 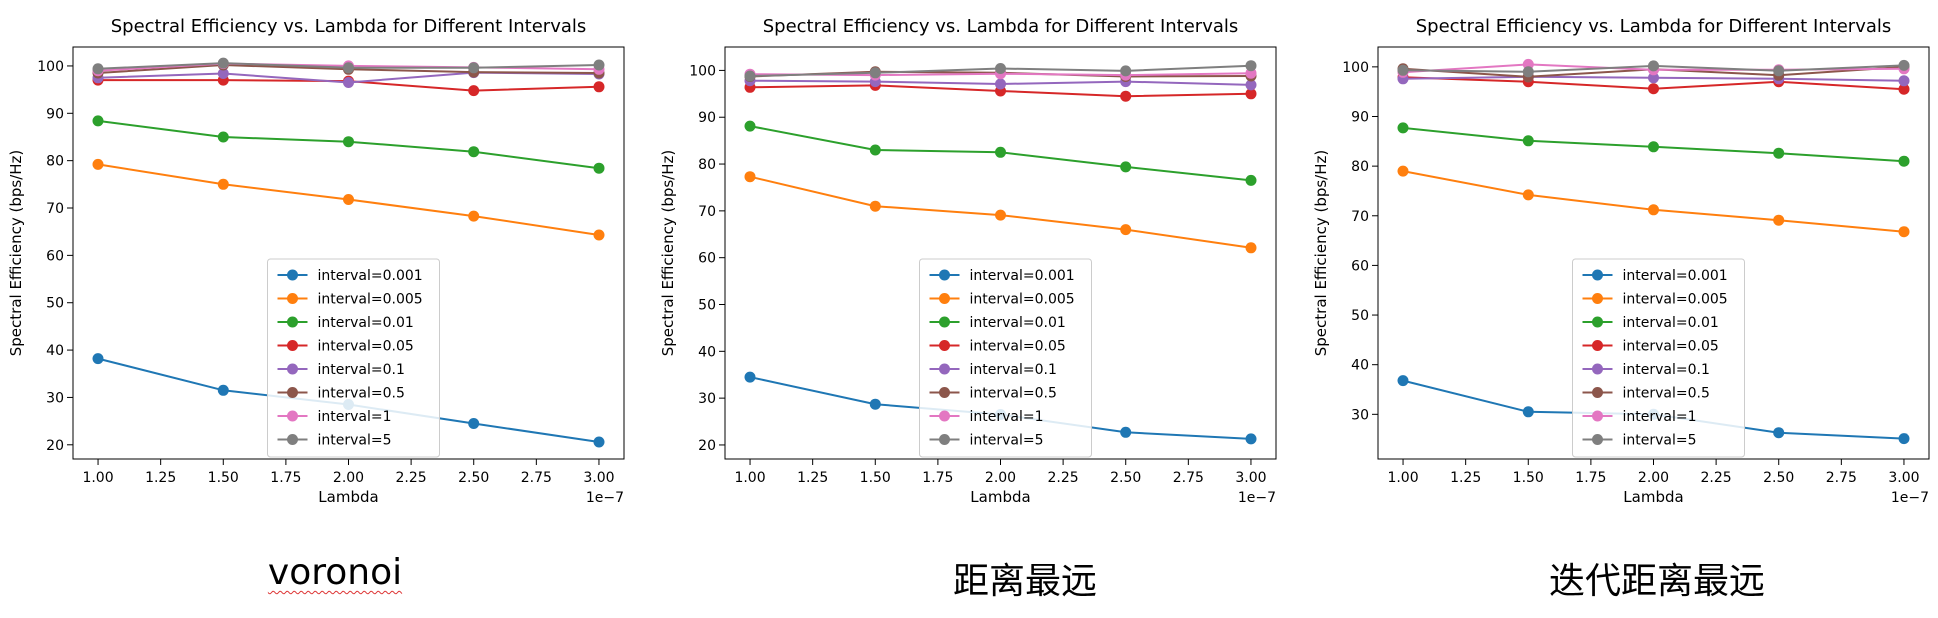 What do you see at coordinates (1125, 478) in the screenshot?
I see `x-tick-label: 2.50` at bounding box center [1125, 478].